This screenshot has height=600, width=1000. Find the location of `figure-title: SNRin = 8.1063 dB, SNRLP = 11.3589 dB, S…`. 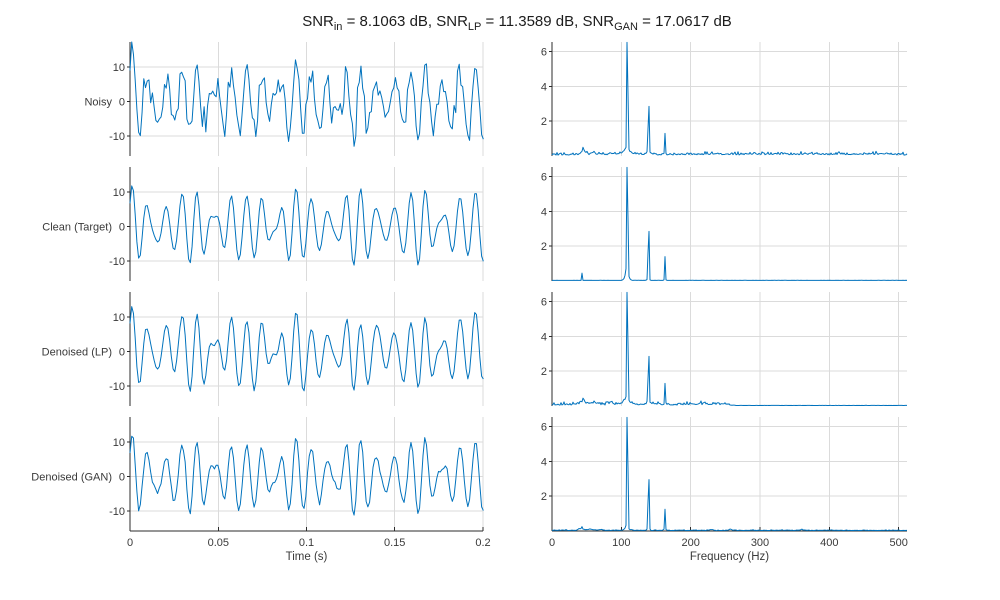

figure-title: SNRin = 8.1063 dB, SNRLP = 11.3589 dB, S… is located at coordinates (500, 23).